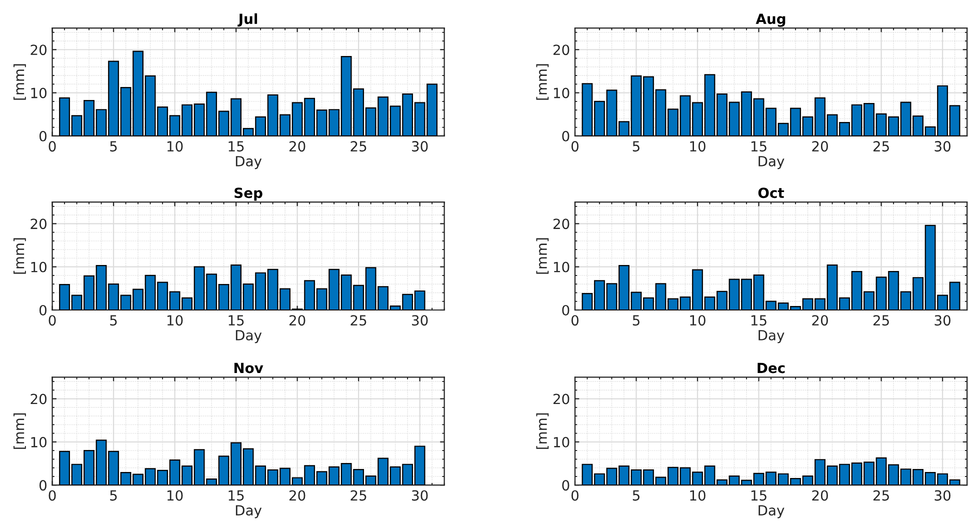 This screenshot has width=968, height=529. I want to click on chart-title: Nov, so click(249, 368).